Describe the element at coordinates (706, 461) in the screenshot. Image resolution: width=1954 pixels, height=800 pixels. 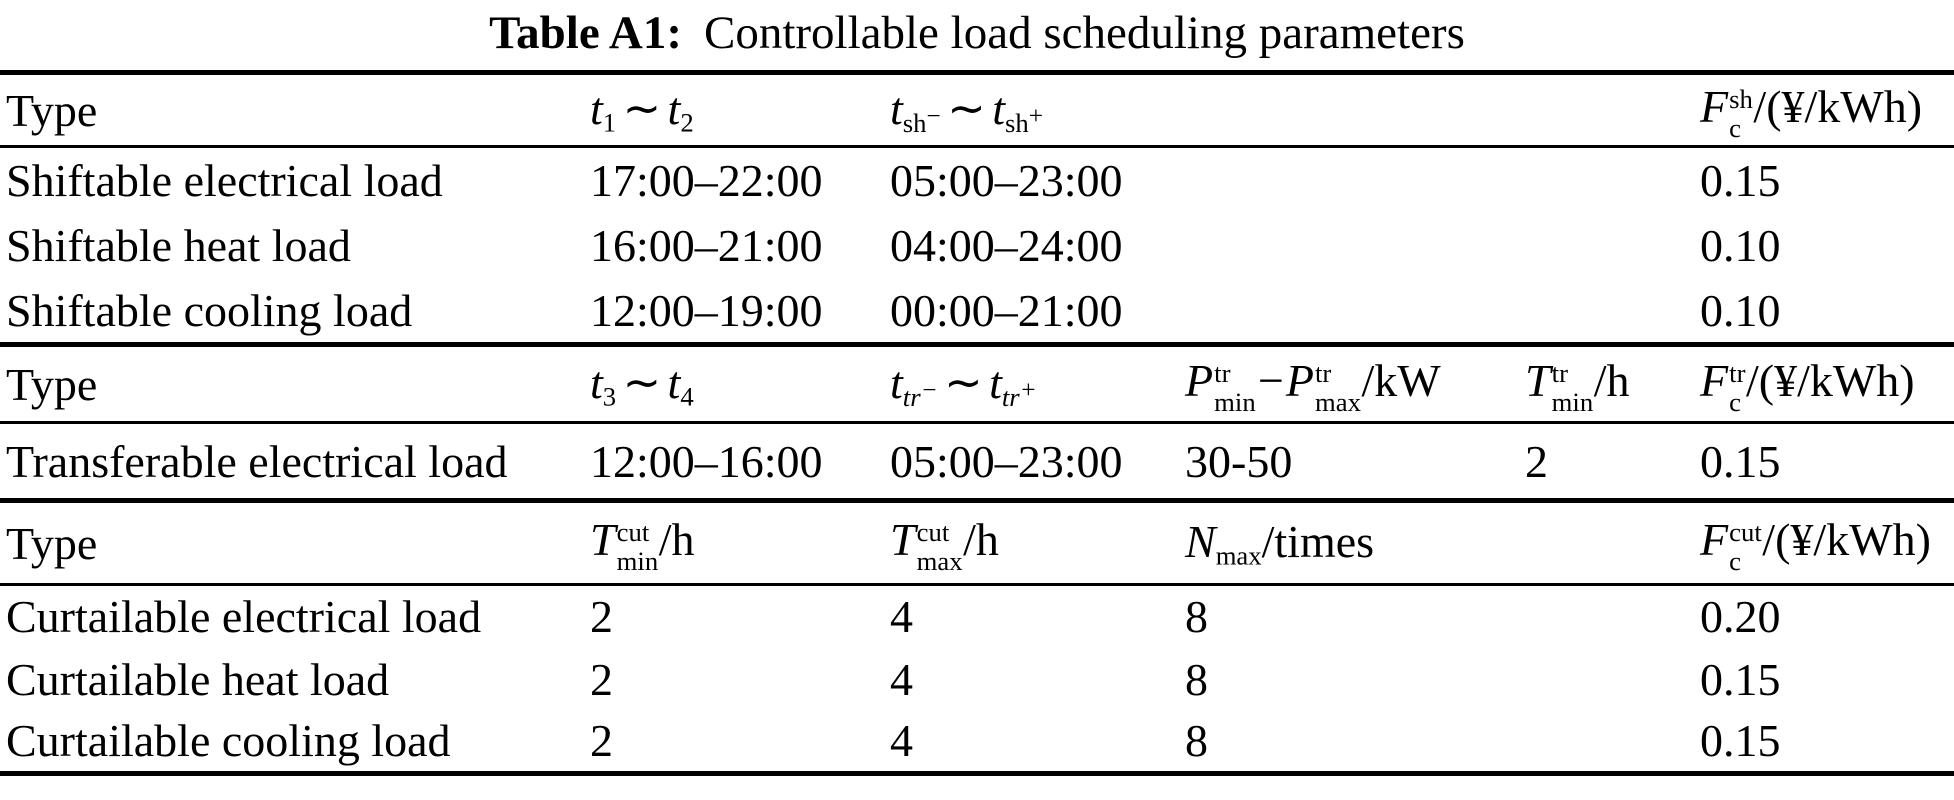
I see `cell-t3-t4: 12:00–16:00` at that location.